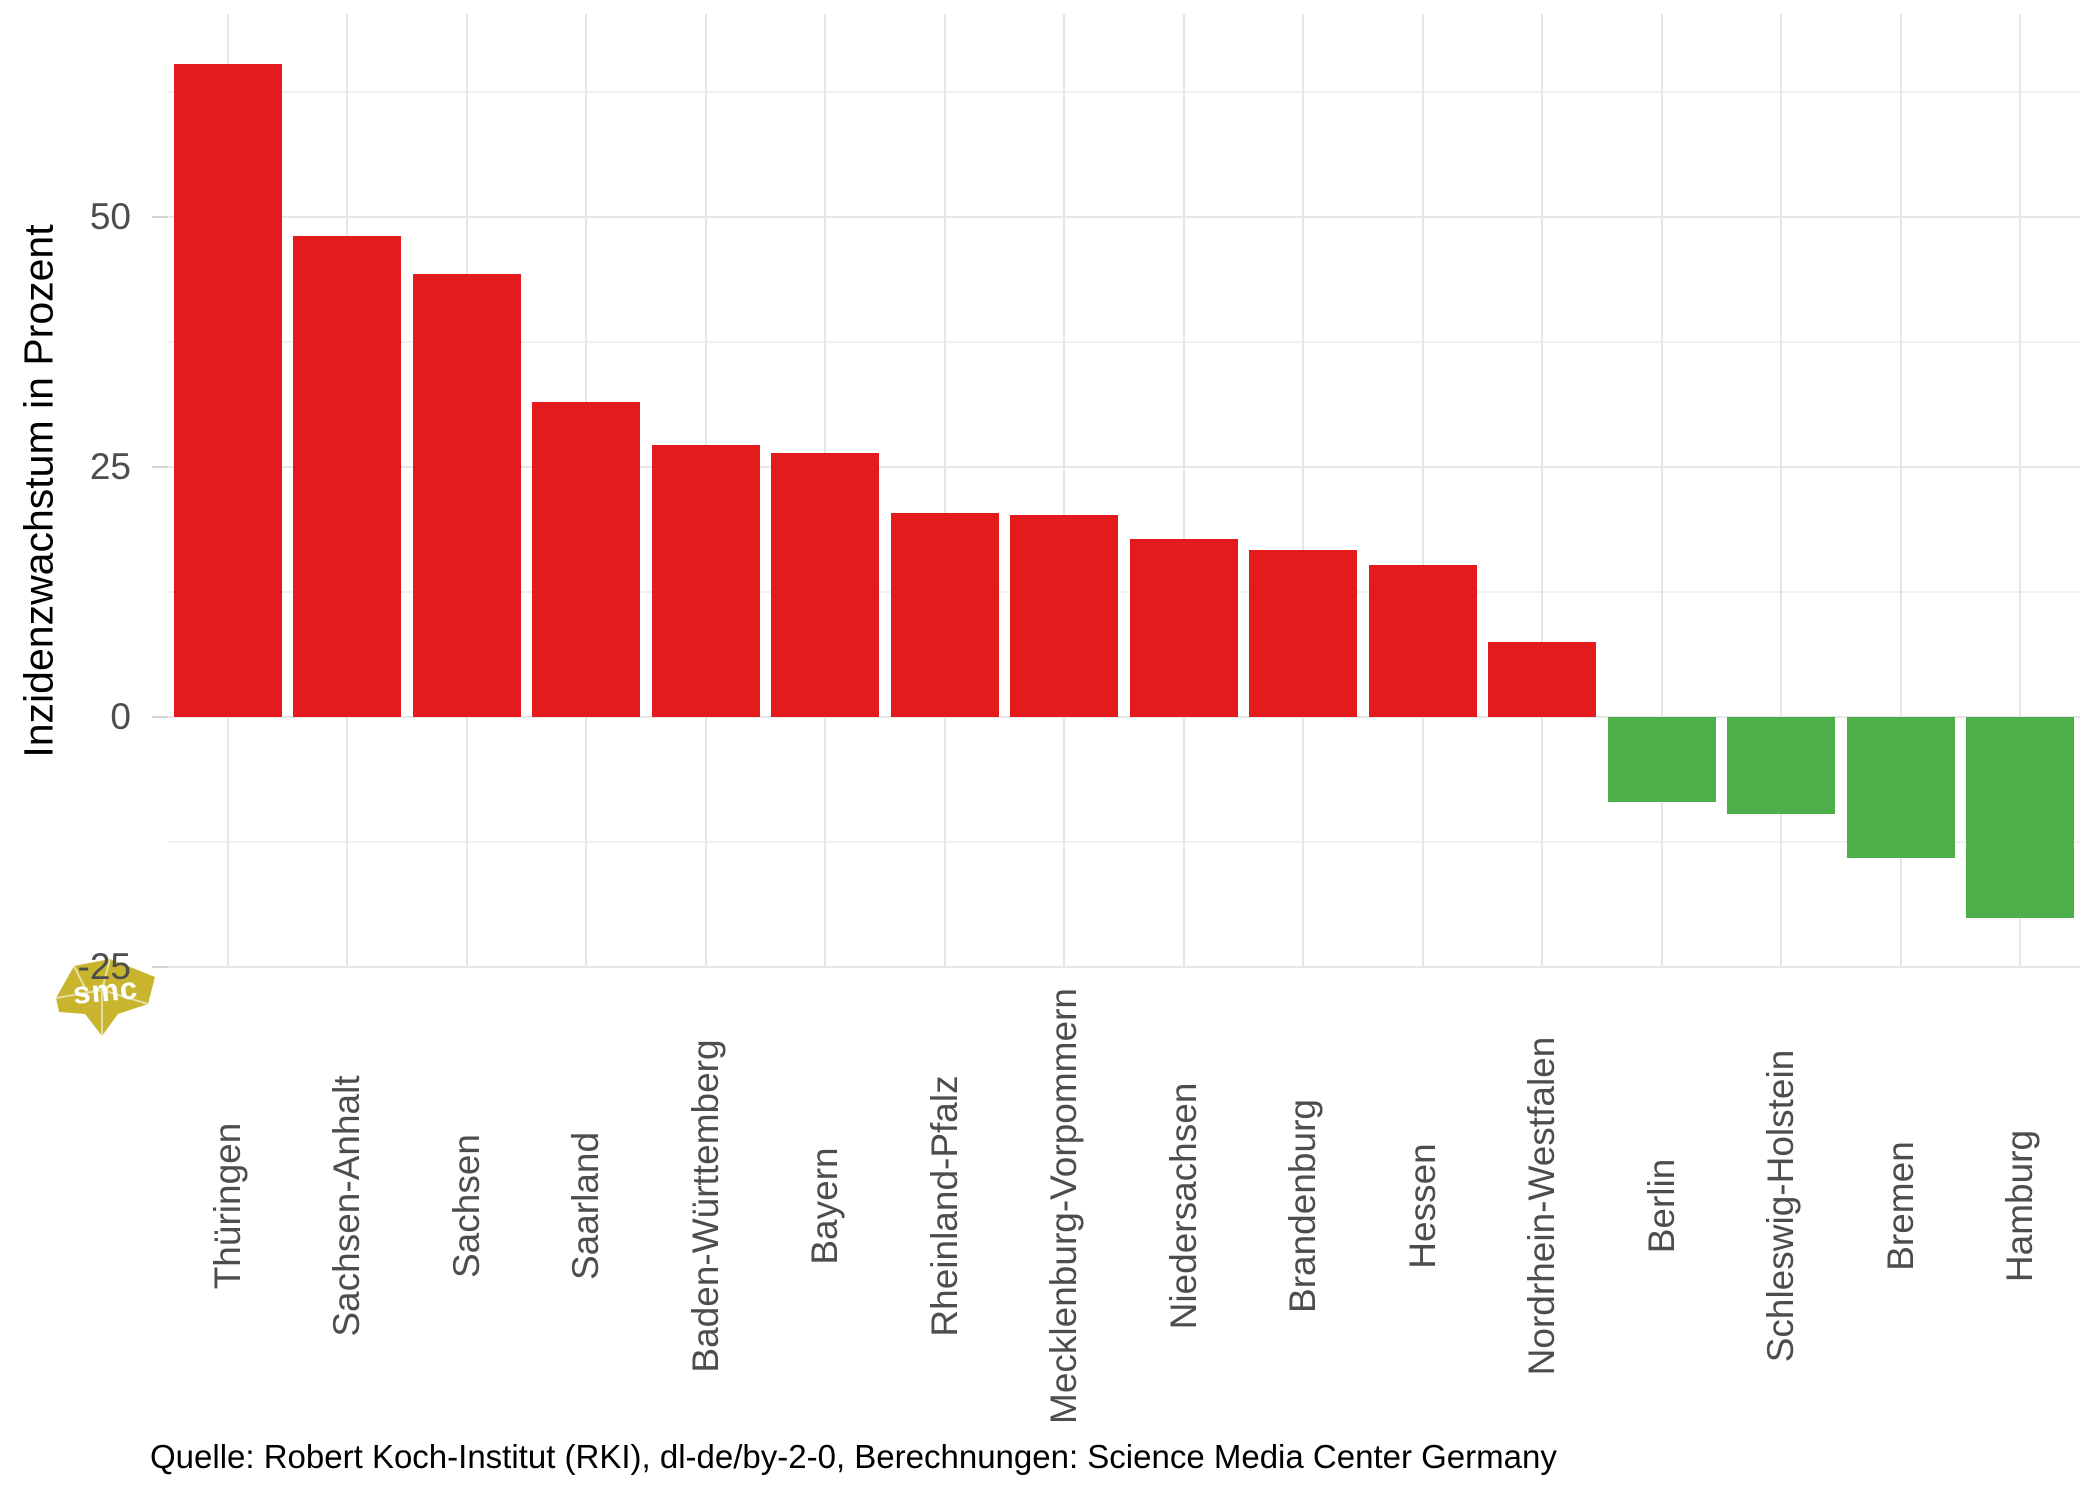 The image size is (2100, 1499). I want to click on bar-hessen, so click(1422, 641).